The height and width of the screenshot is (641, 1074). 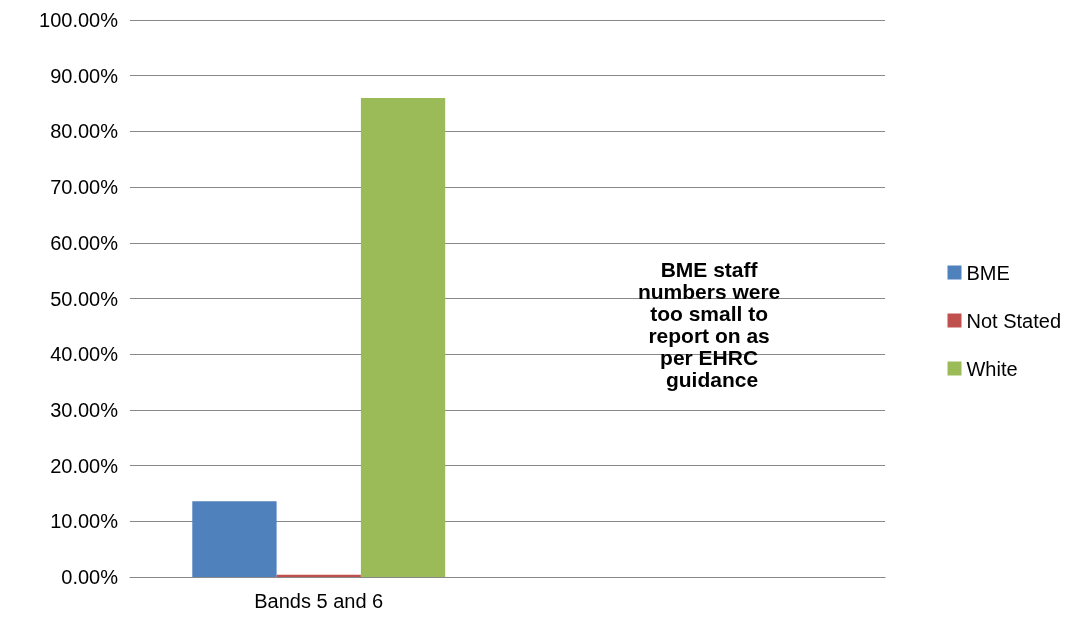 I want to click on y-tick-label: 80.00%, so click(x=84, y=131).